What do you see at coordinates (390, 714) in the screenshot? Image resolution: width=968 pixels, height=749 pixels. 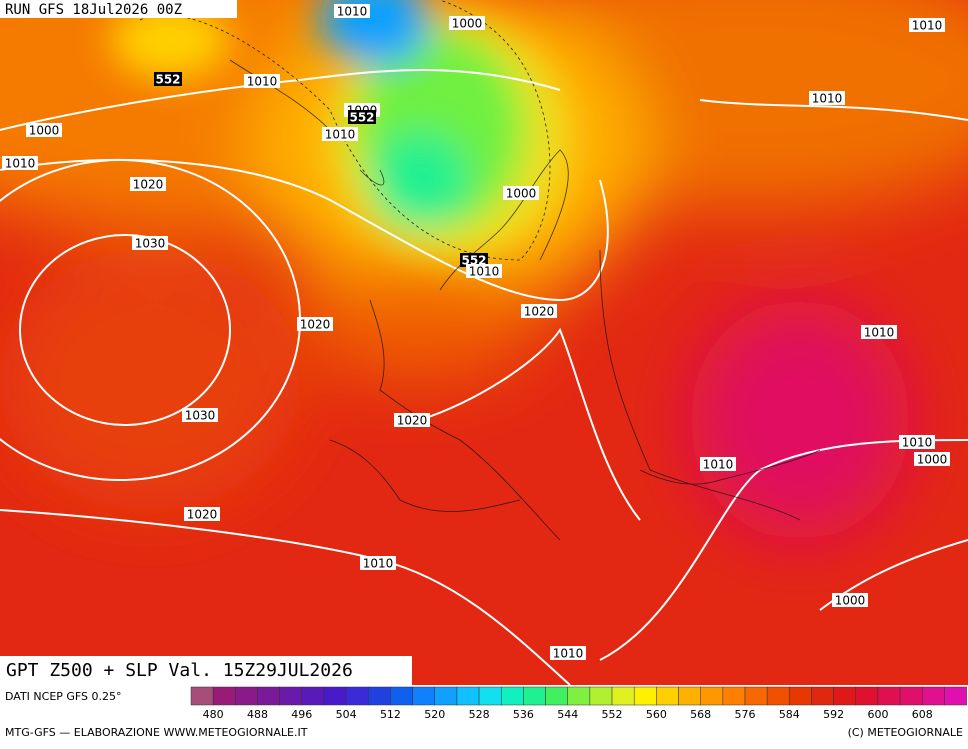 I see `colorbar-label: 512` at bounding box center [390, 714].